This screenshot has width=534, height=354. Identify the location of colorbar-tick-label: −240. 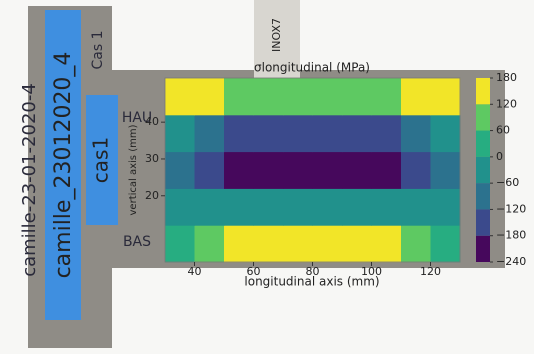
(511, 261).